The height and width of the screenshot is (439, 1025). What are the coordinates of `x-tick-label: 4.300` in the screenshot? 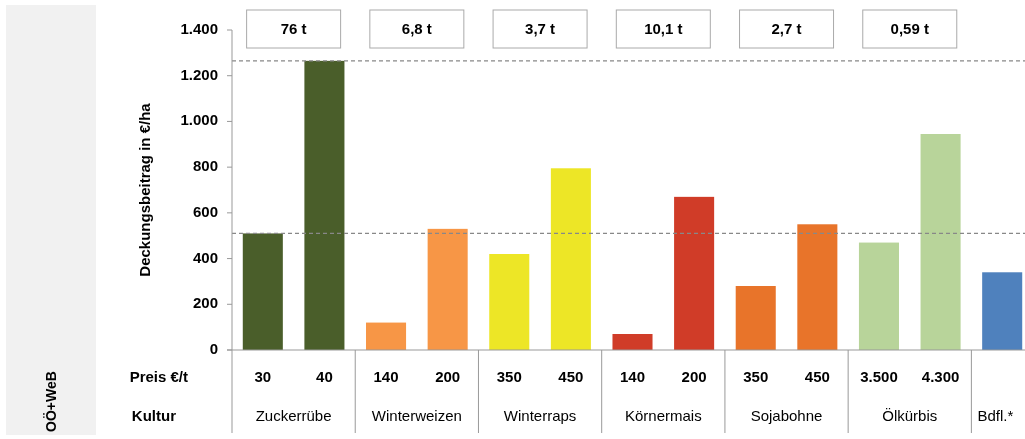 It's located at (940, 376).